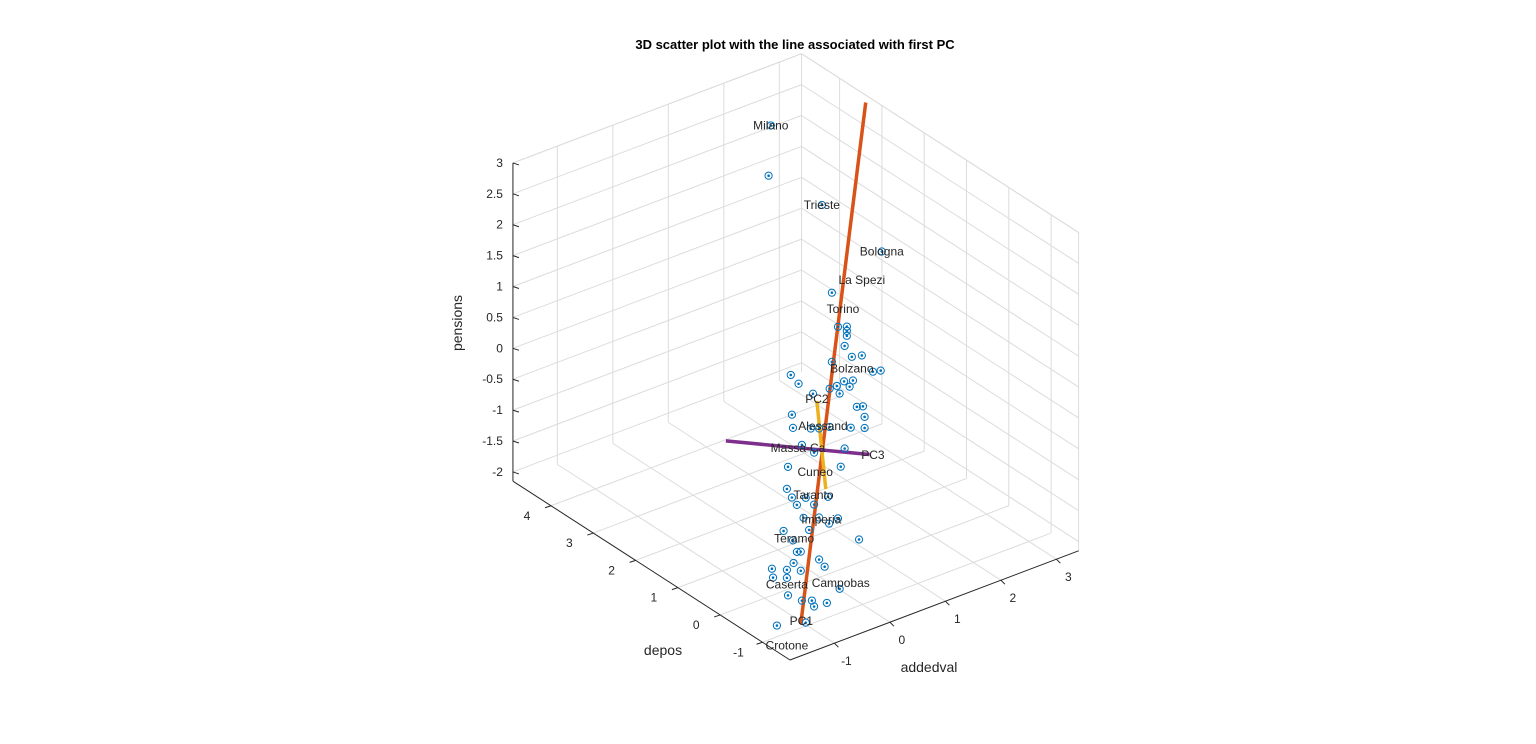 The image size is (1536, 744). Describe the element at coordinates (787, 585) in the screenshot. I see `point-label: Caserta` at that location.